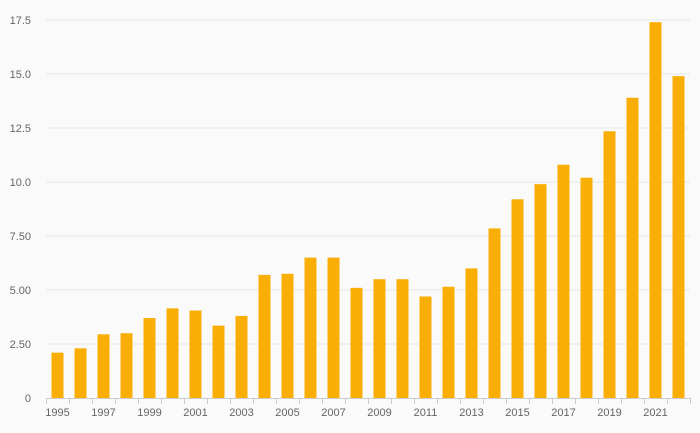 This screenshot has height=433, width=700. Describe the element at coordinates (379, 338) in the screenshot. I see `bar-2009` at that location.